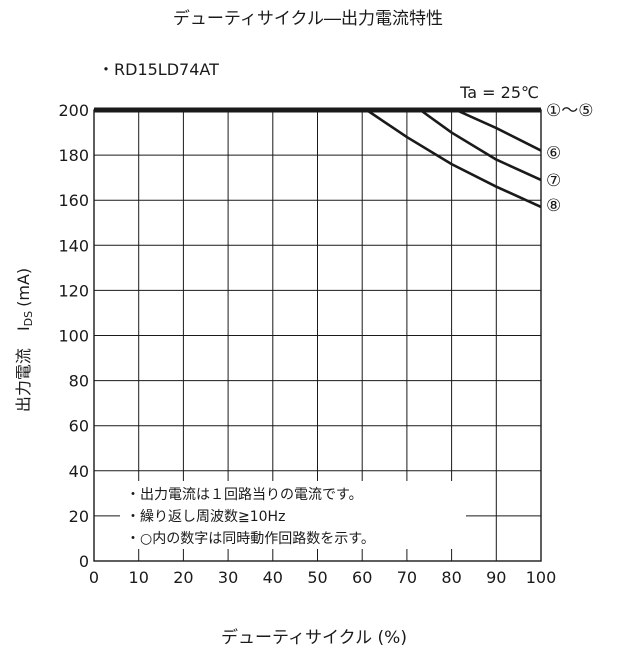 The height and width of the screenshot is (653, 621). Describe the element at coordinates (139, 577) in the screenshot. I see `x-tick-label: 10` at that location.